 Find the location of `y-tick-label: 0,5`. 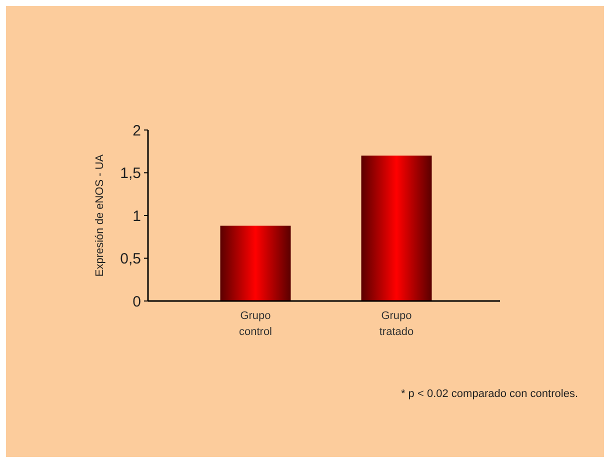

y-tick-label: 0,5 is located at coordinates (130, 259).